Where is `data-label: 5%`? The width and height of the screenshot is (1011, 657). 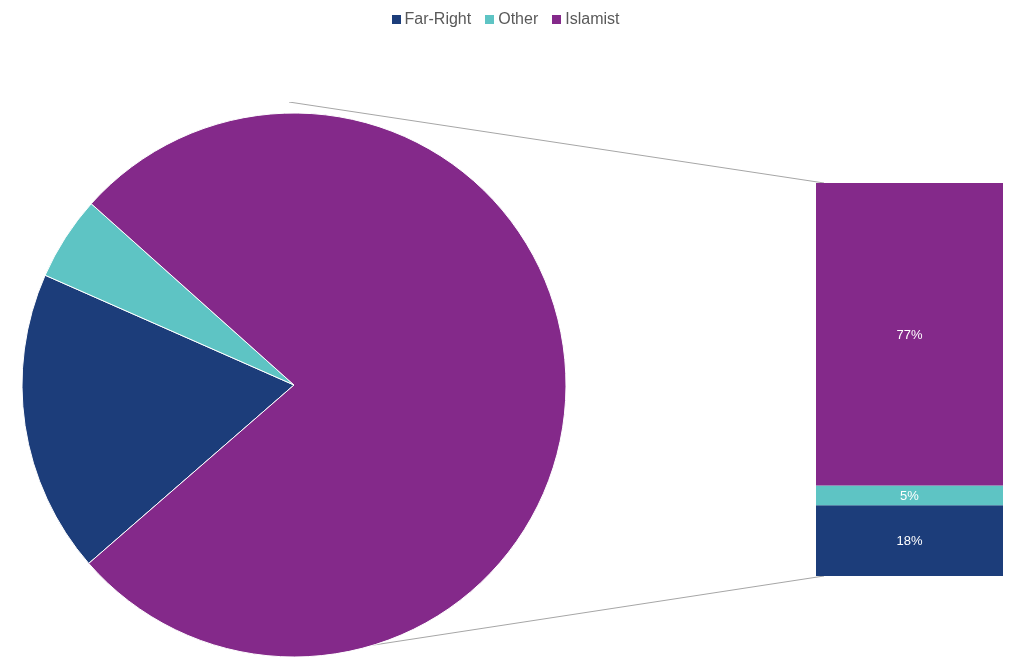 data-label: 5% is located at coordinates (910, 496).